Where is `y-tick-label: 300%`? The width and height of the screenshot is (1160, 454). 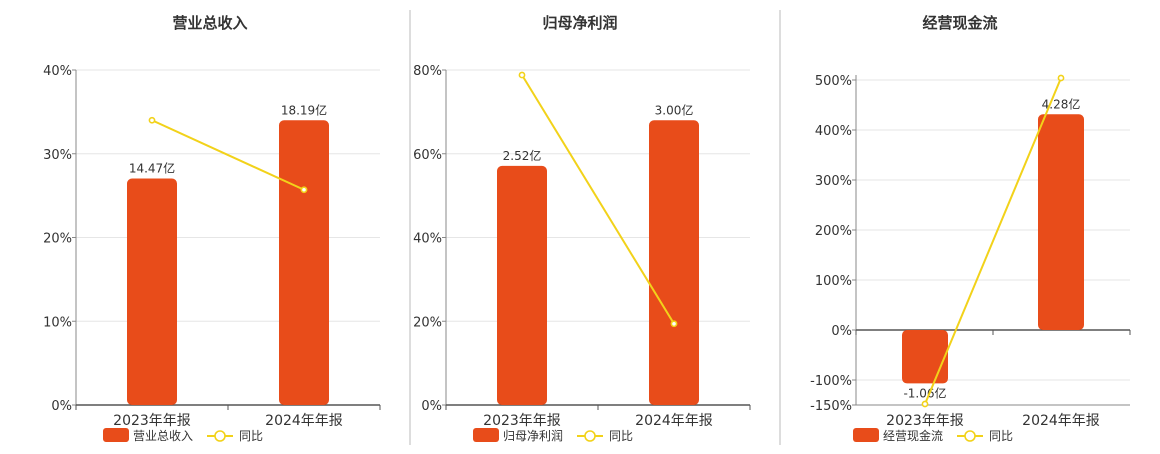 y-tick-label: 300% is located at coordinates (833, 181).